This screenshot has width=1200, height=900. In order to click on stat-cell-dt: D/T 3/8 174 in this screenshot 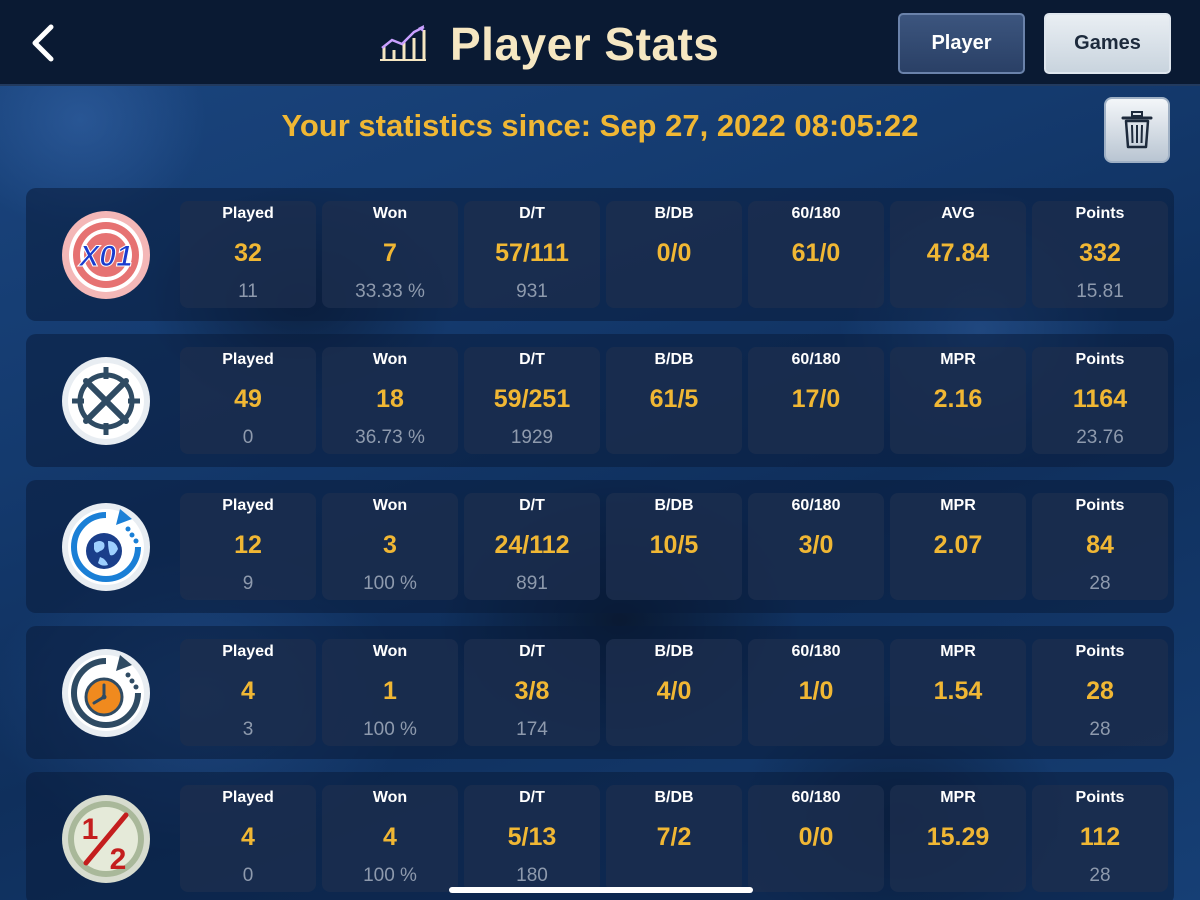, I will do `click(532, 692)`.